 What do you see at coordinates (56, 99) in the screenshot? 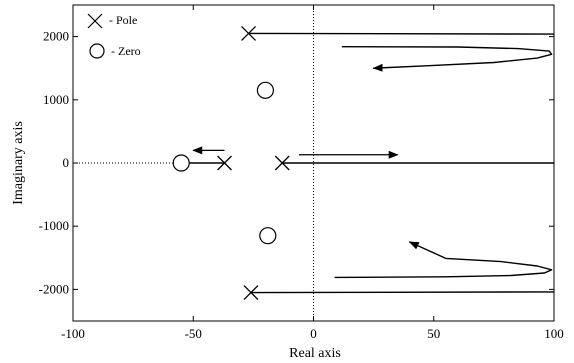
I see `y-tick-label: 1000` at bounding box center [56, 99].